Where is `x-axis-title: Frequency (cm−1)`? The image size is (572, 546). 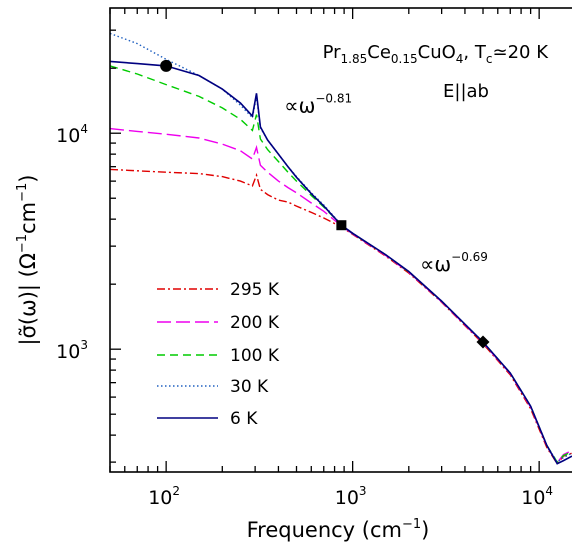
x-axis-title: Frequency (cm−1) is located at coordinates (338, 529).